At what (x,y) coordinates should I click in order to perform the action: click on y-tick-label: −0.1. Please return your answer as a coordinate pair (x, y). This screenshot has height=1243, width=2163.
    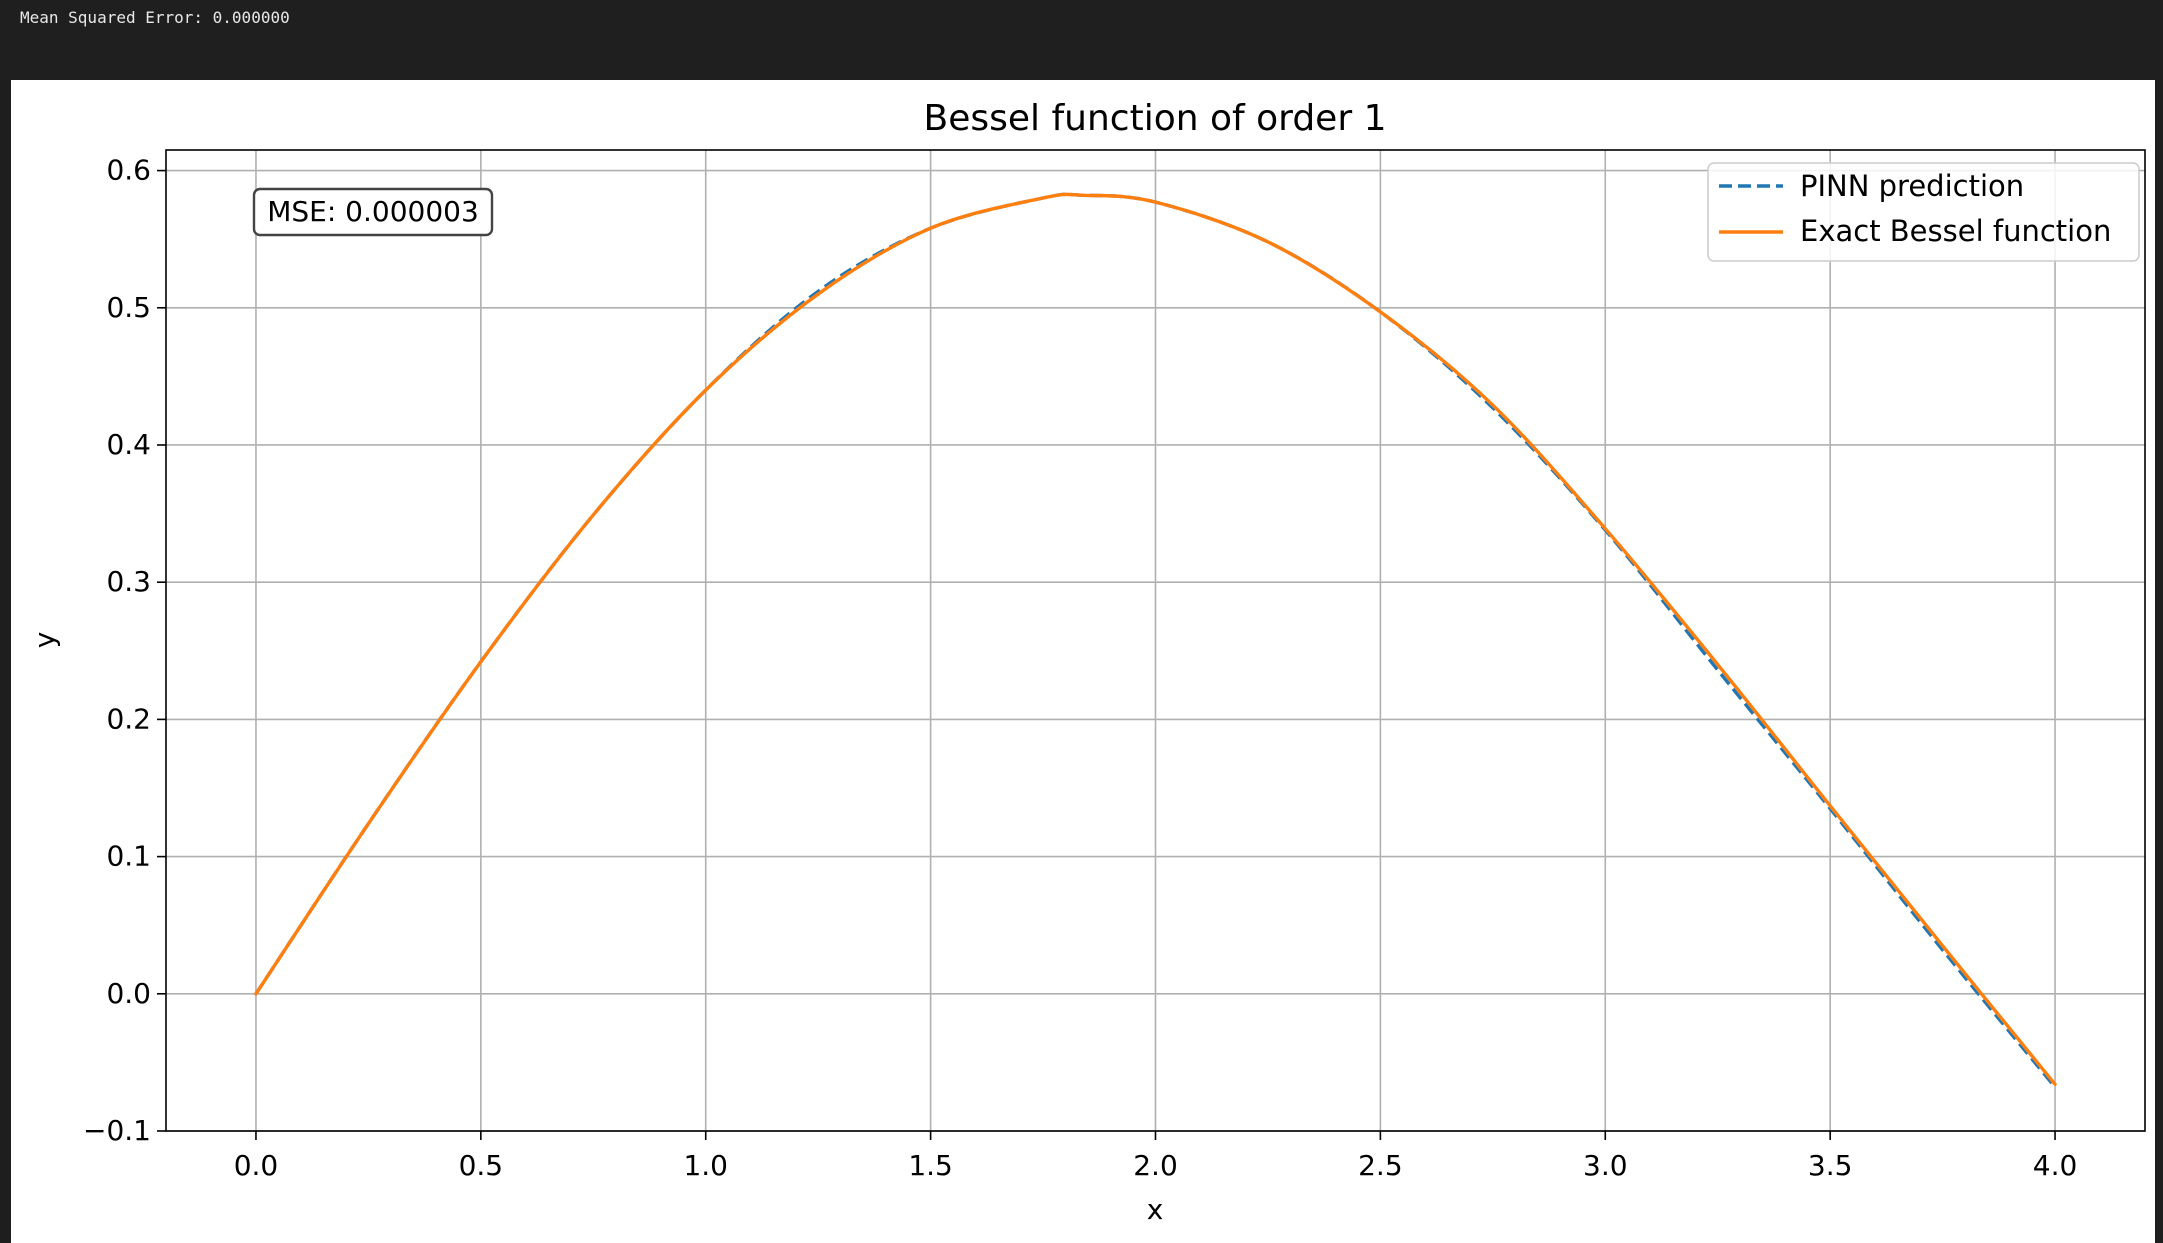
    Looking at the image, I should click on (117, 1130).